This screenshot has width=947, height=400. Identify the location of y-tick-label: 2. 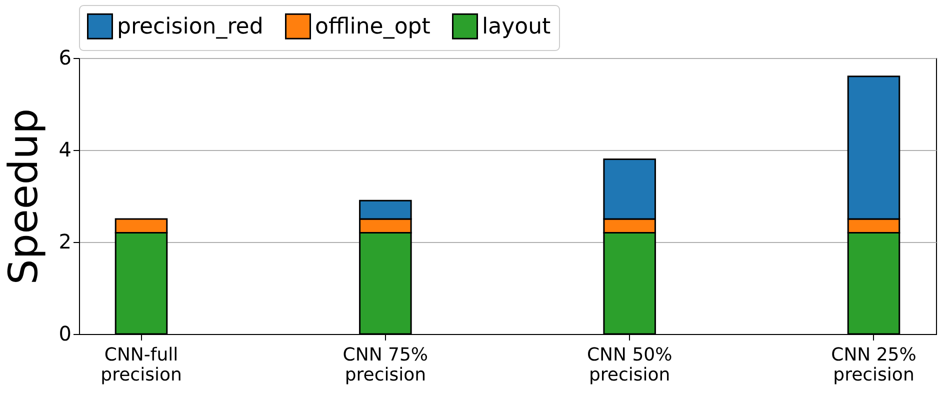
(65, 242).